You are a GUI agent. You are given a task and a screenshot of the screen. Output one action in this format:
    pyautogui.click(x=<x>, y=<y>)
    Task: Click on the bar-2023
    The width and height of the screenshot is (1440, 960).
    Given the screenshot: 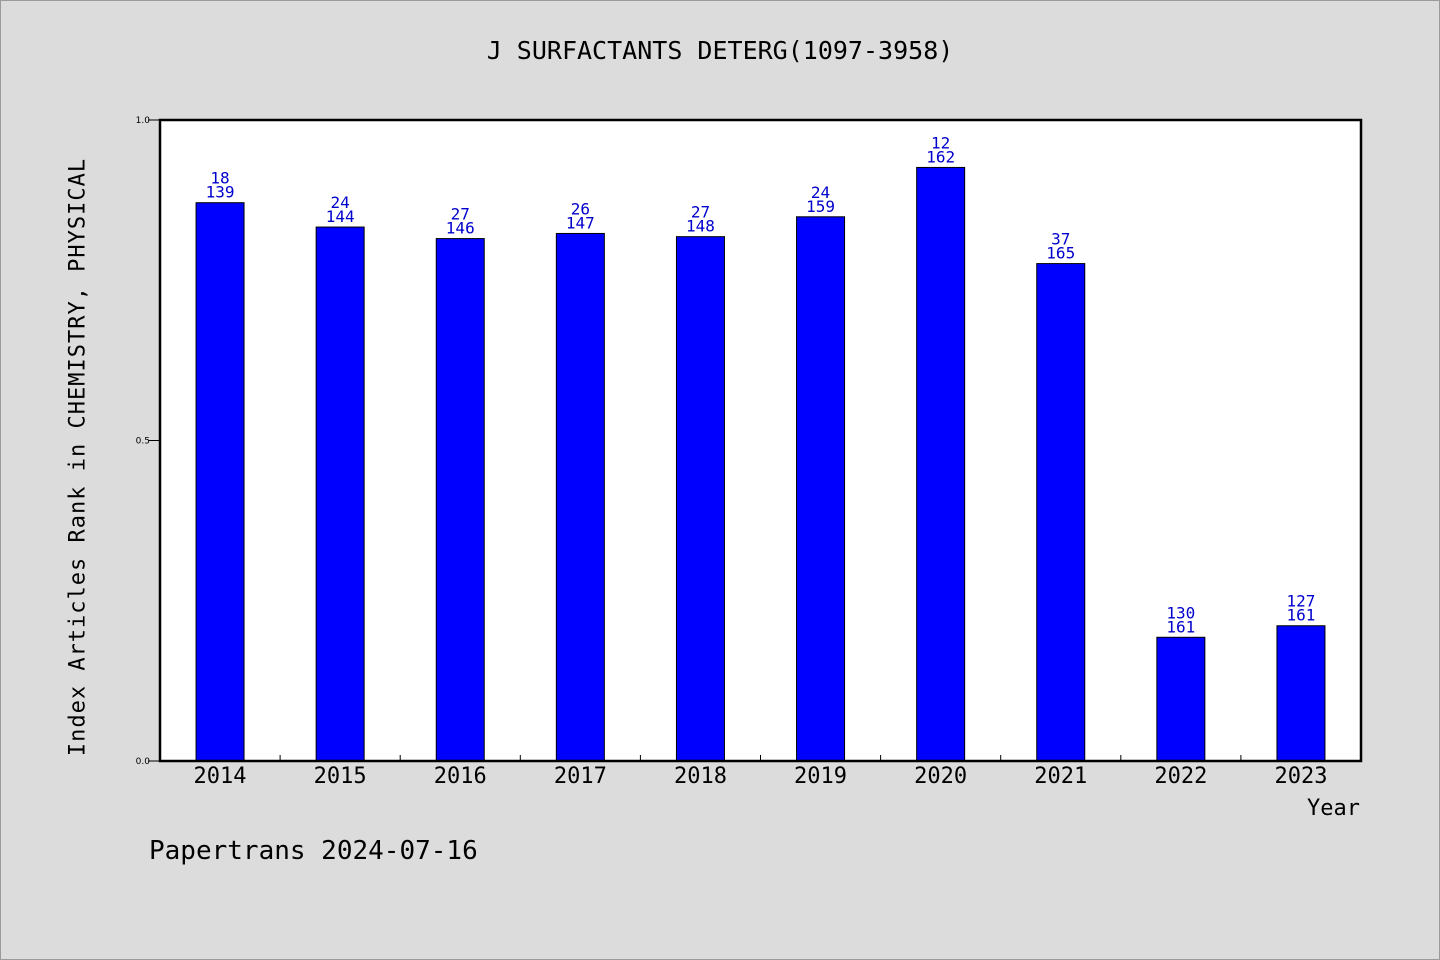 What is the action you would take?
    pyautogui.click(x=1301, y=693)
    